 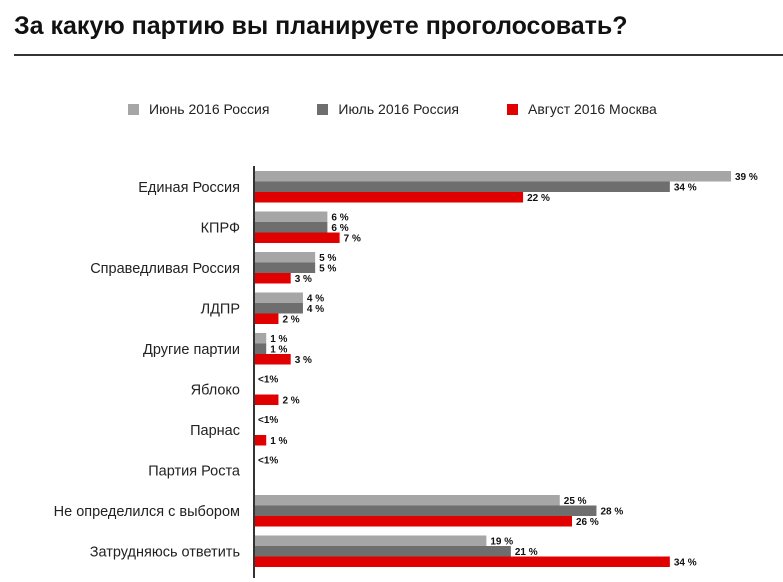 I want to click on data-label-july: 4 %, so click(x=315, y=309).